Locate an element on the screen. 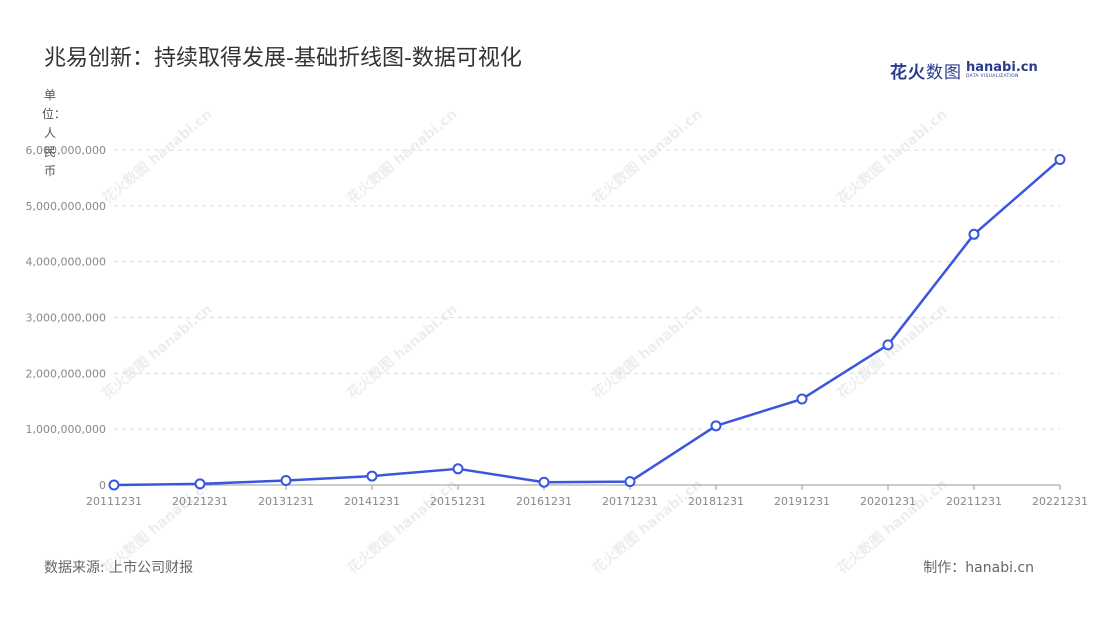 This screenshot has width=1100, height=620. logo-domain-block: hanabi.cn DATA VISUALIZATION is located at coordinates (1002, 70).